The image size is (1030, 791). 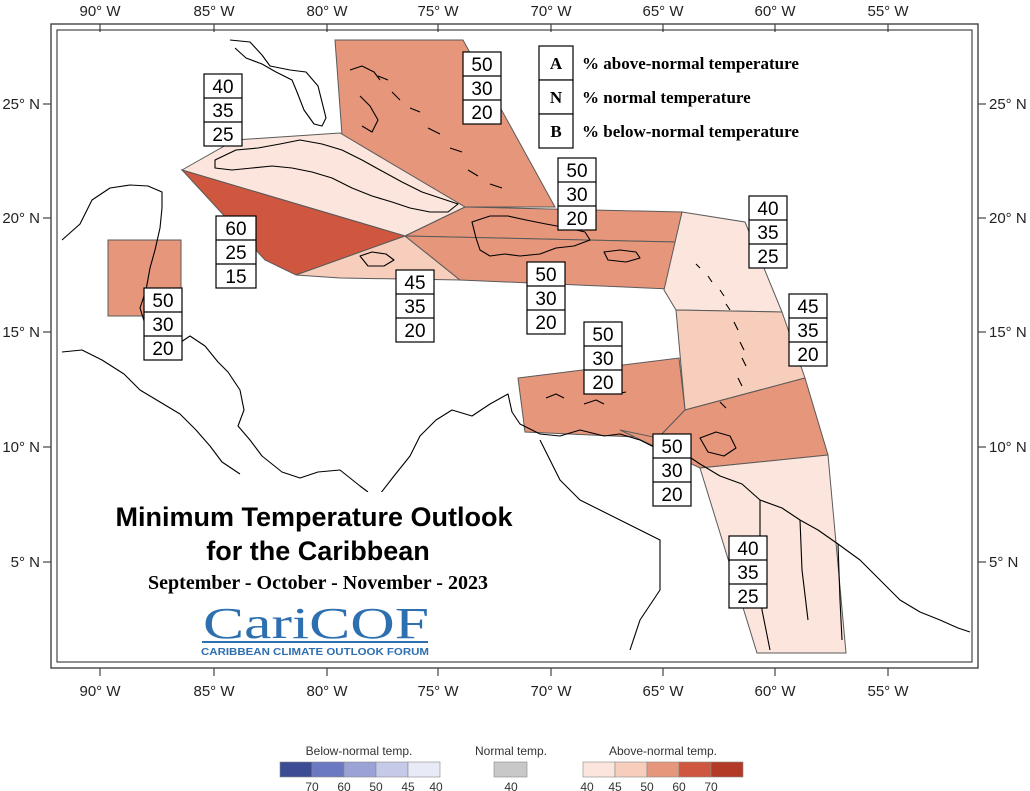 What do you see at coordinates (1008, 447) in the screenshot?
I see `lat-tick-right: 10° N` at bounding box center [1008, 447].